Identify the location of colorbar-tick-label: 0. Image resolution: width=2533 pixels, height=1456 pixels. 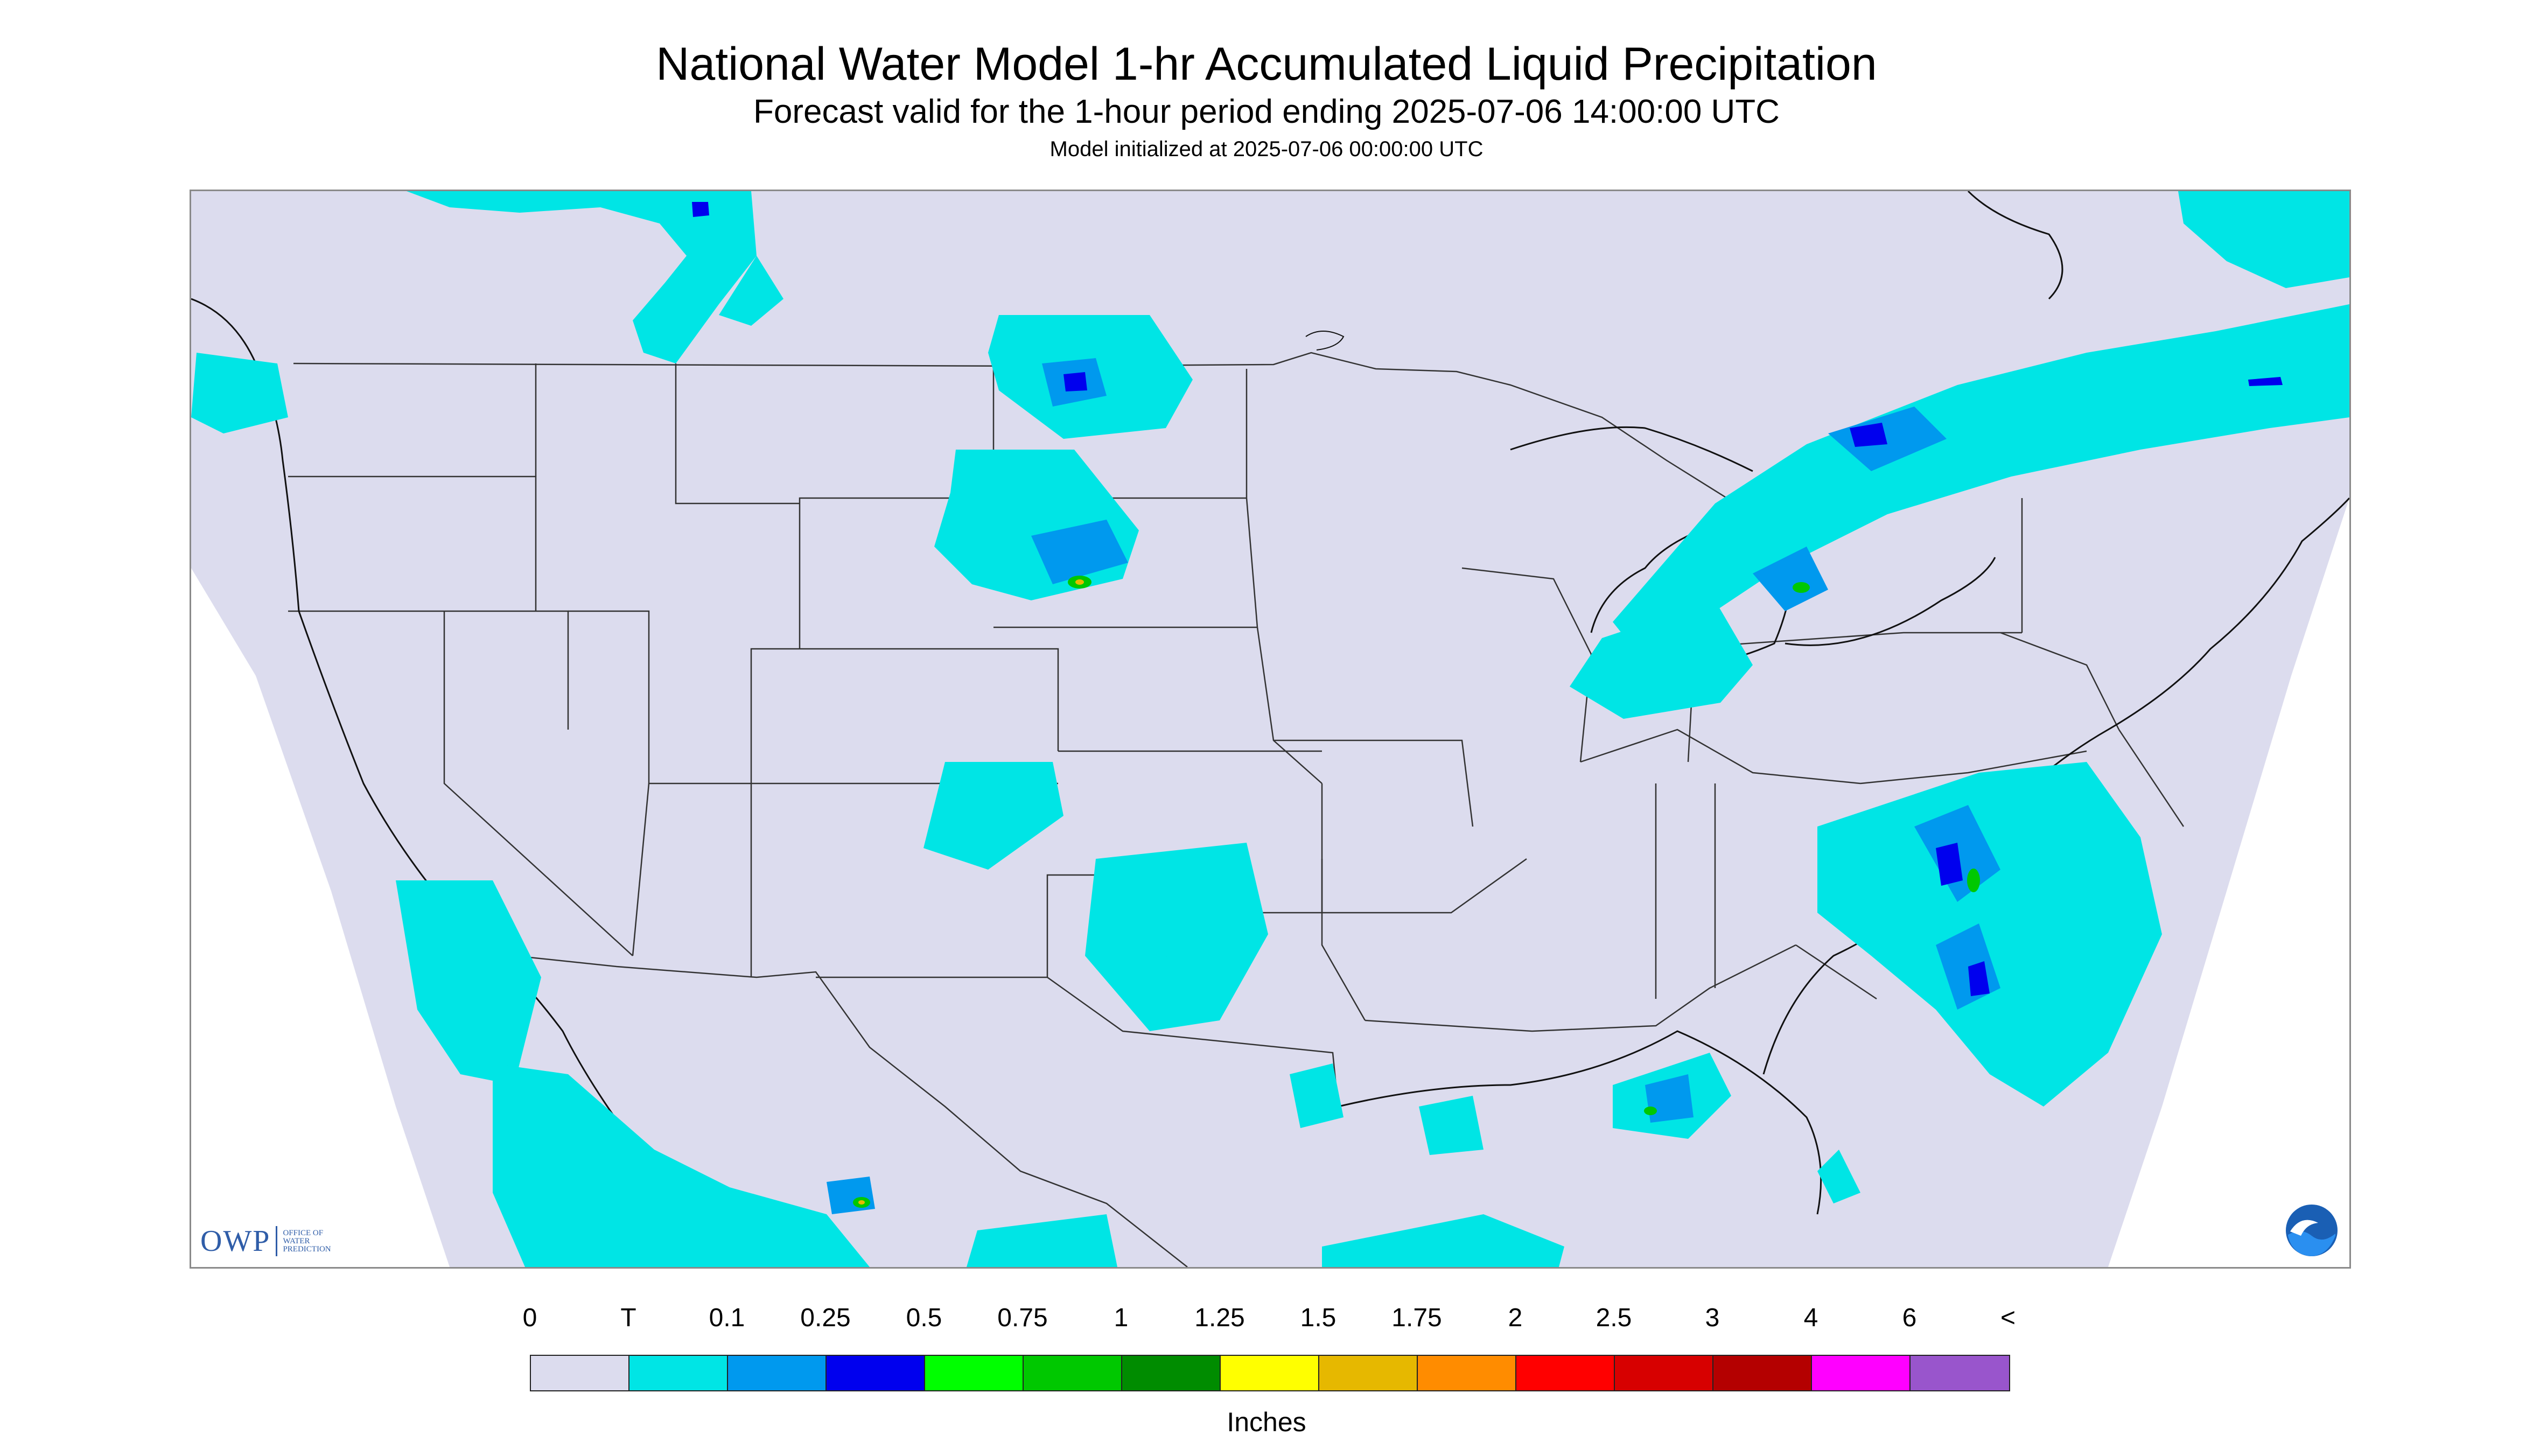
(529, 1318).